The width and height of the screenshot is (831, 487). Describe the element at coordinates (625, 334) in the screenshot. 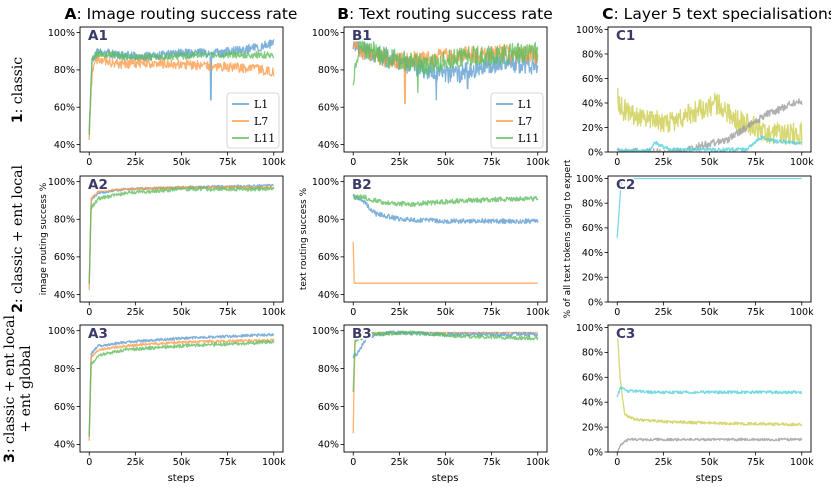

I see `panel-label: C3` at that location.